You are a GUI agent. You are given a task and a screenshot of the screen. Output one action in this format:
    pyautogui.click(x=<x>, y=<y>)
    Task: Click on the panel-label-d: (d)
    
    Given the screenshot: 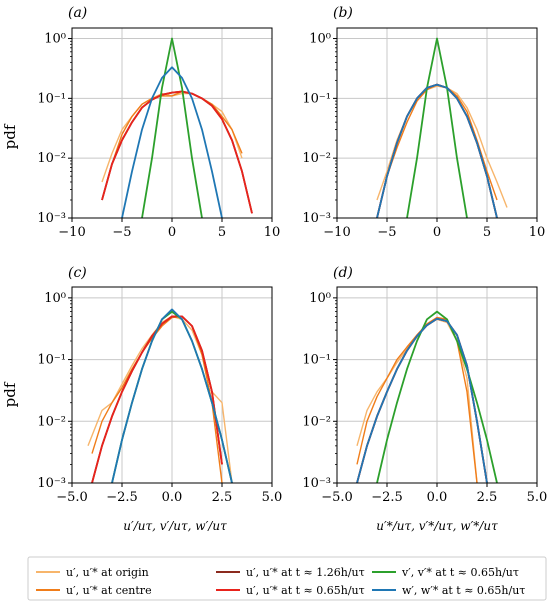 What is the action you would take?
    pyautogui.click(x=343, y=273)
    